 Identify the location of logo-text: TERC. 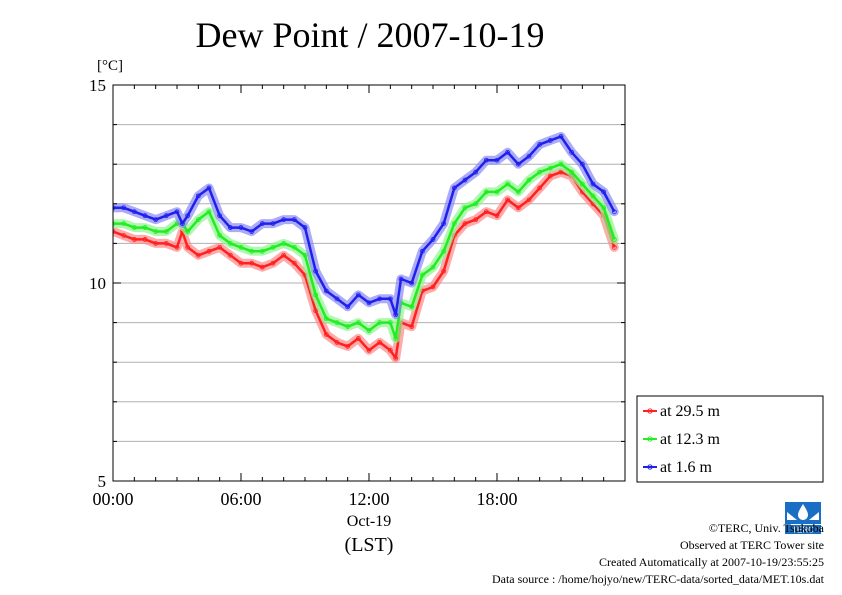
(803, 530).